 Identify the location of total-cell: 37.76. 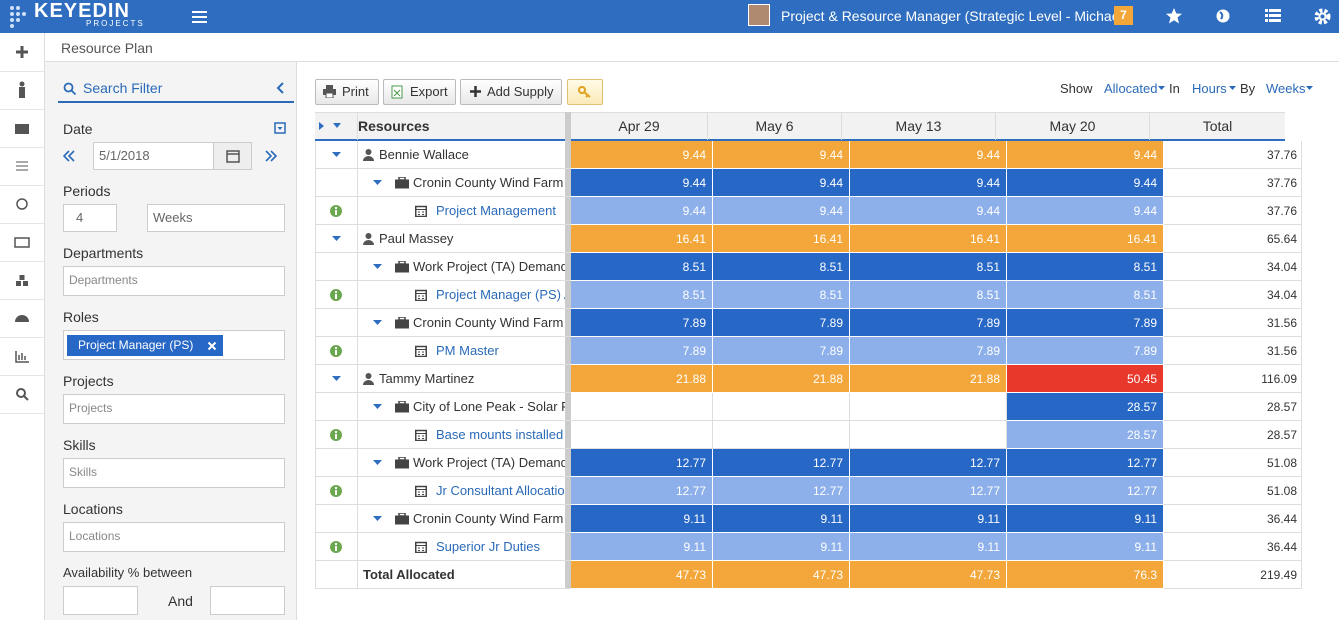
(1281, 211).